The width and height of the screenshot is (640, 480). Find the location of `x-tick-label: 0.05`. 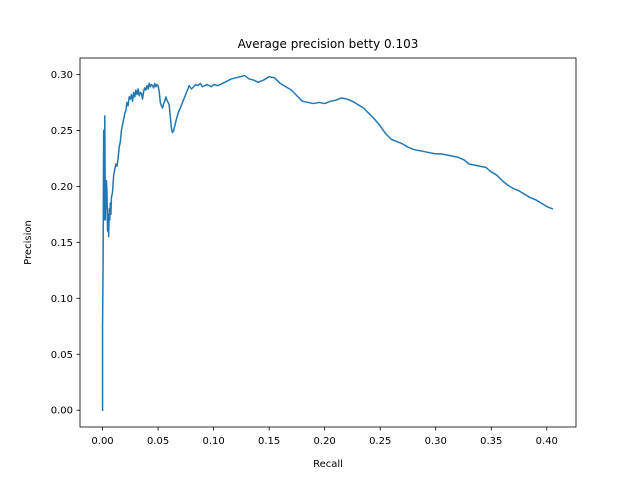

x-tick-label: 0.05 is located at coordinates (158, 441).